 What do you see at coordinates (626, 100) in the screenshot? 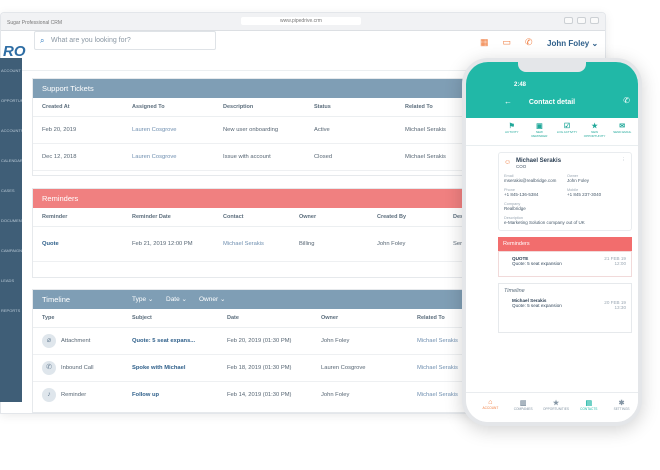
I see `call-icon: ✆` at bounding box center [626, 100].